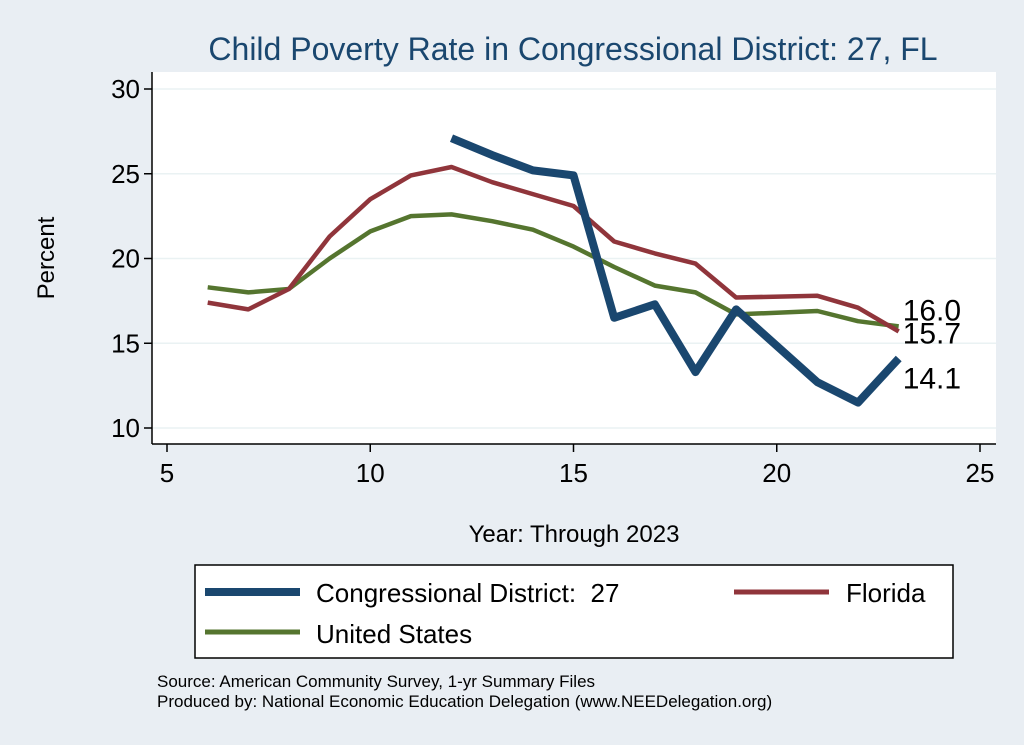  Describe the element at coordinates (125, 174) in the screenshot. I see `y-tick-label: 25` at that location.